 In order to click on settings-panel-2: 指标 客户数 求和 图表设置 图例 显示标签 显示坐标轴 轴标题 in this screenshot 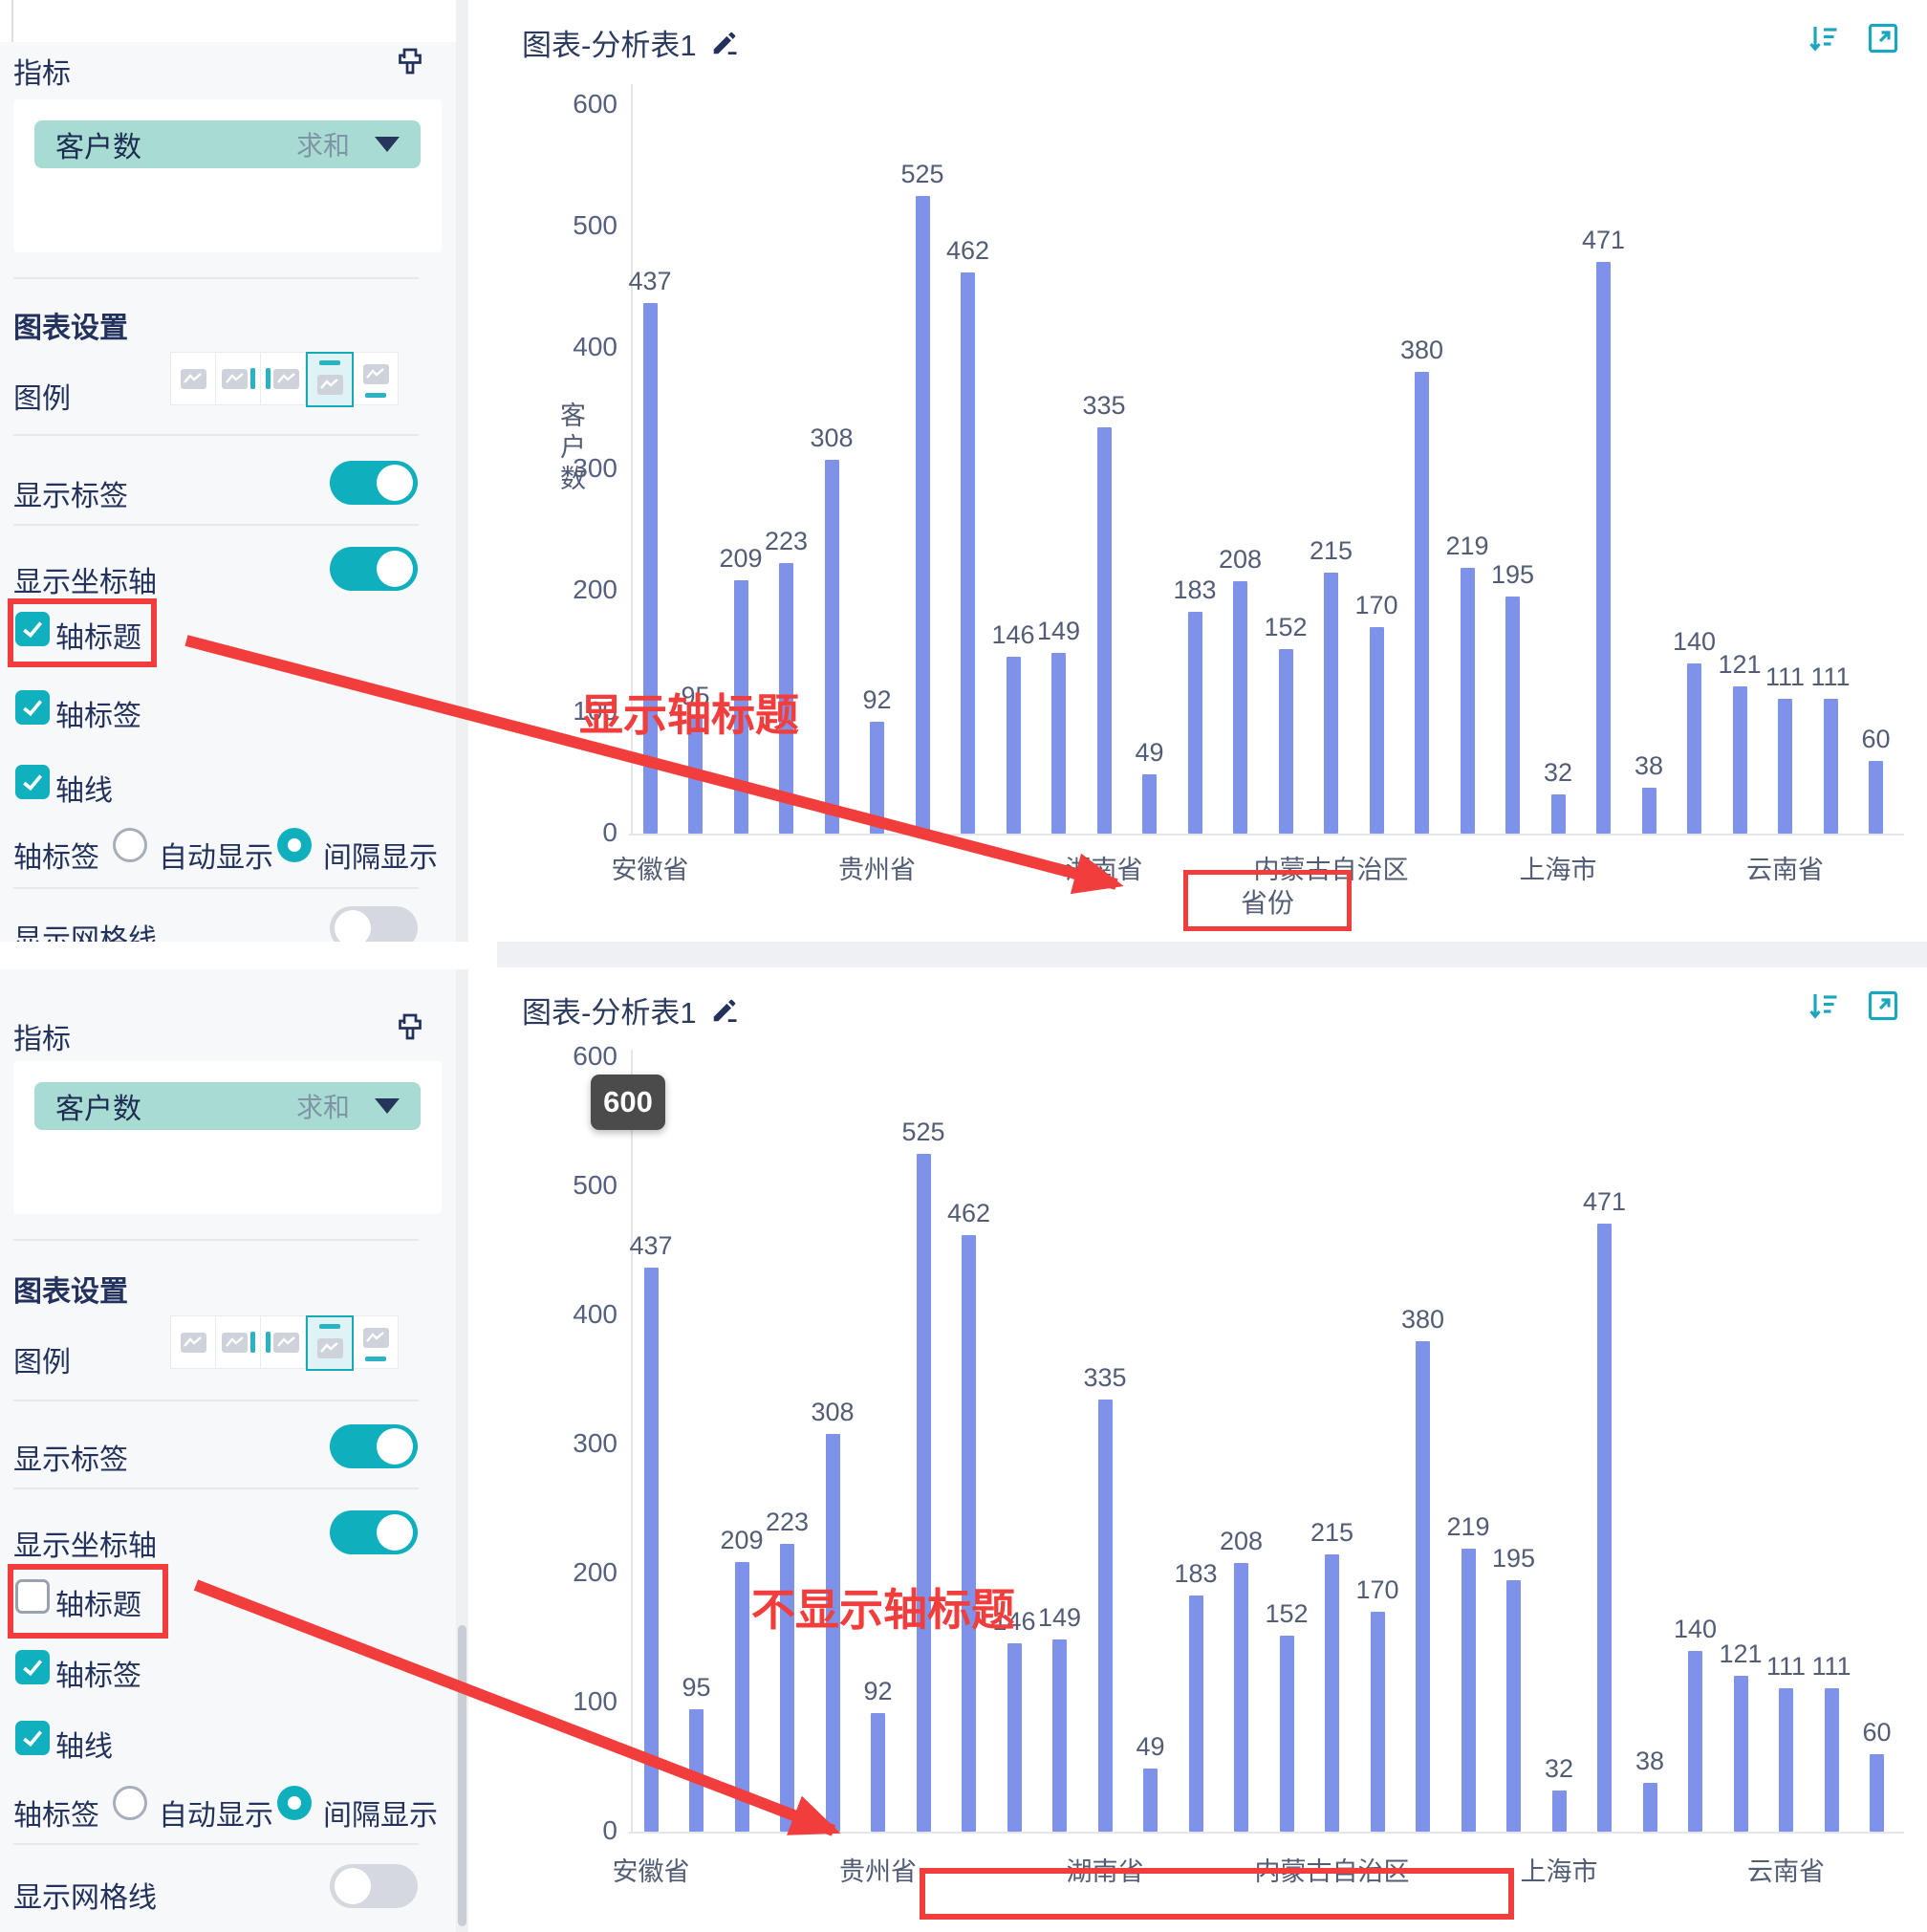, I will do `click(228, 1451)`.